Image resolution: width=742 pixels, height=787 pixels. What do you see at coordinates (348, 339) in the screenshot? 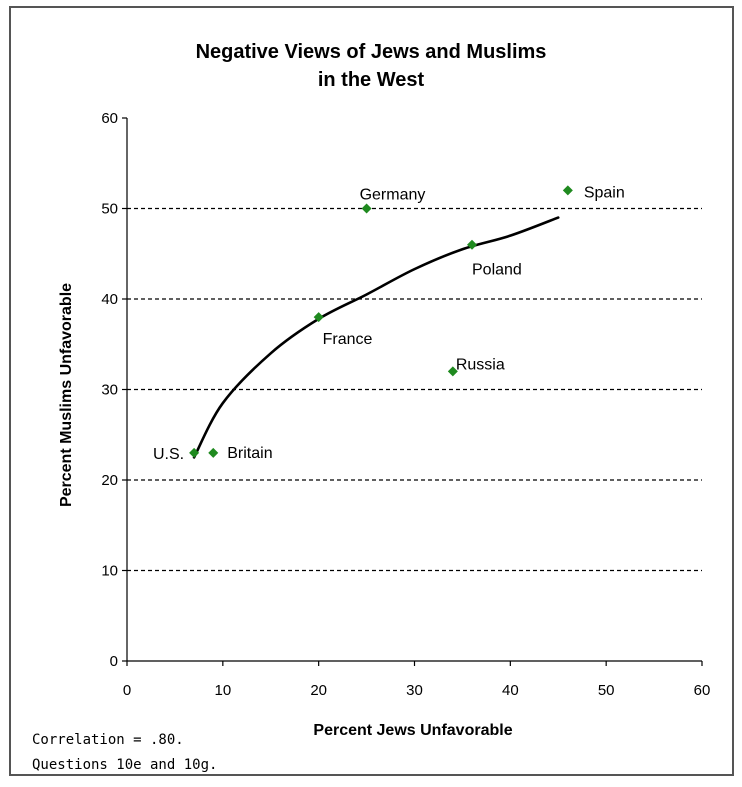
I see `point-label-france: France` at bounding box center [348, 339].